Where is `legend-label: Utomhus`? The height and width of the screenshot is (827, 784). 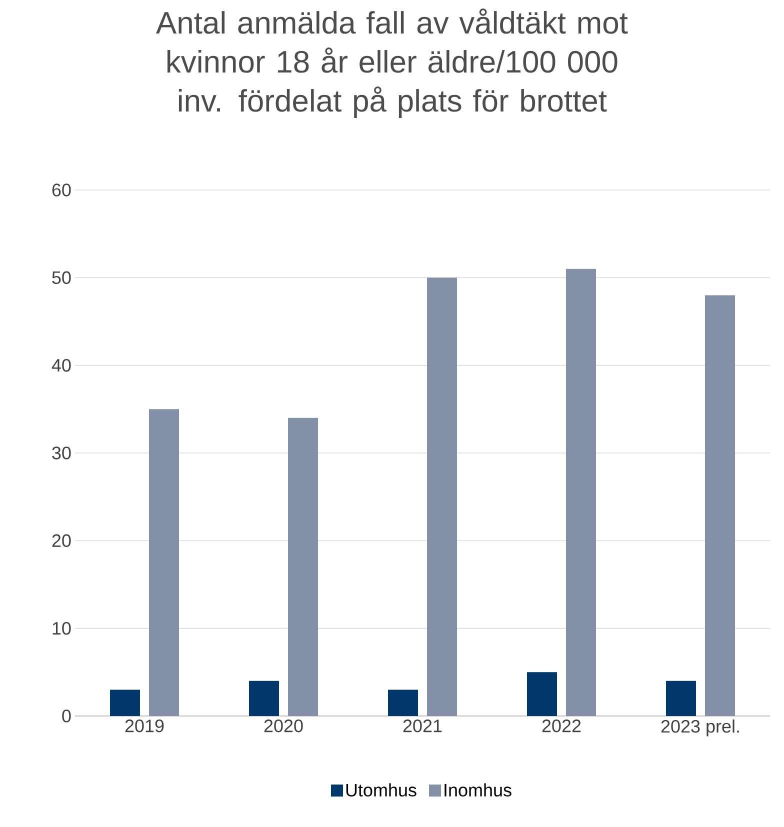 legend-label: Utomhus is located at coordinates (381, 790).